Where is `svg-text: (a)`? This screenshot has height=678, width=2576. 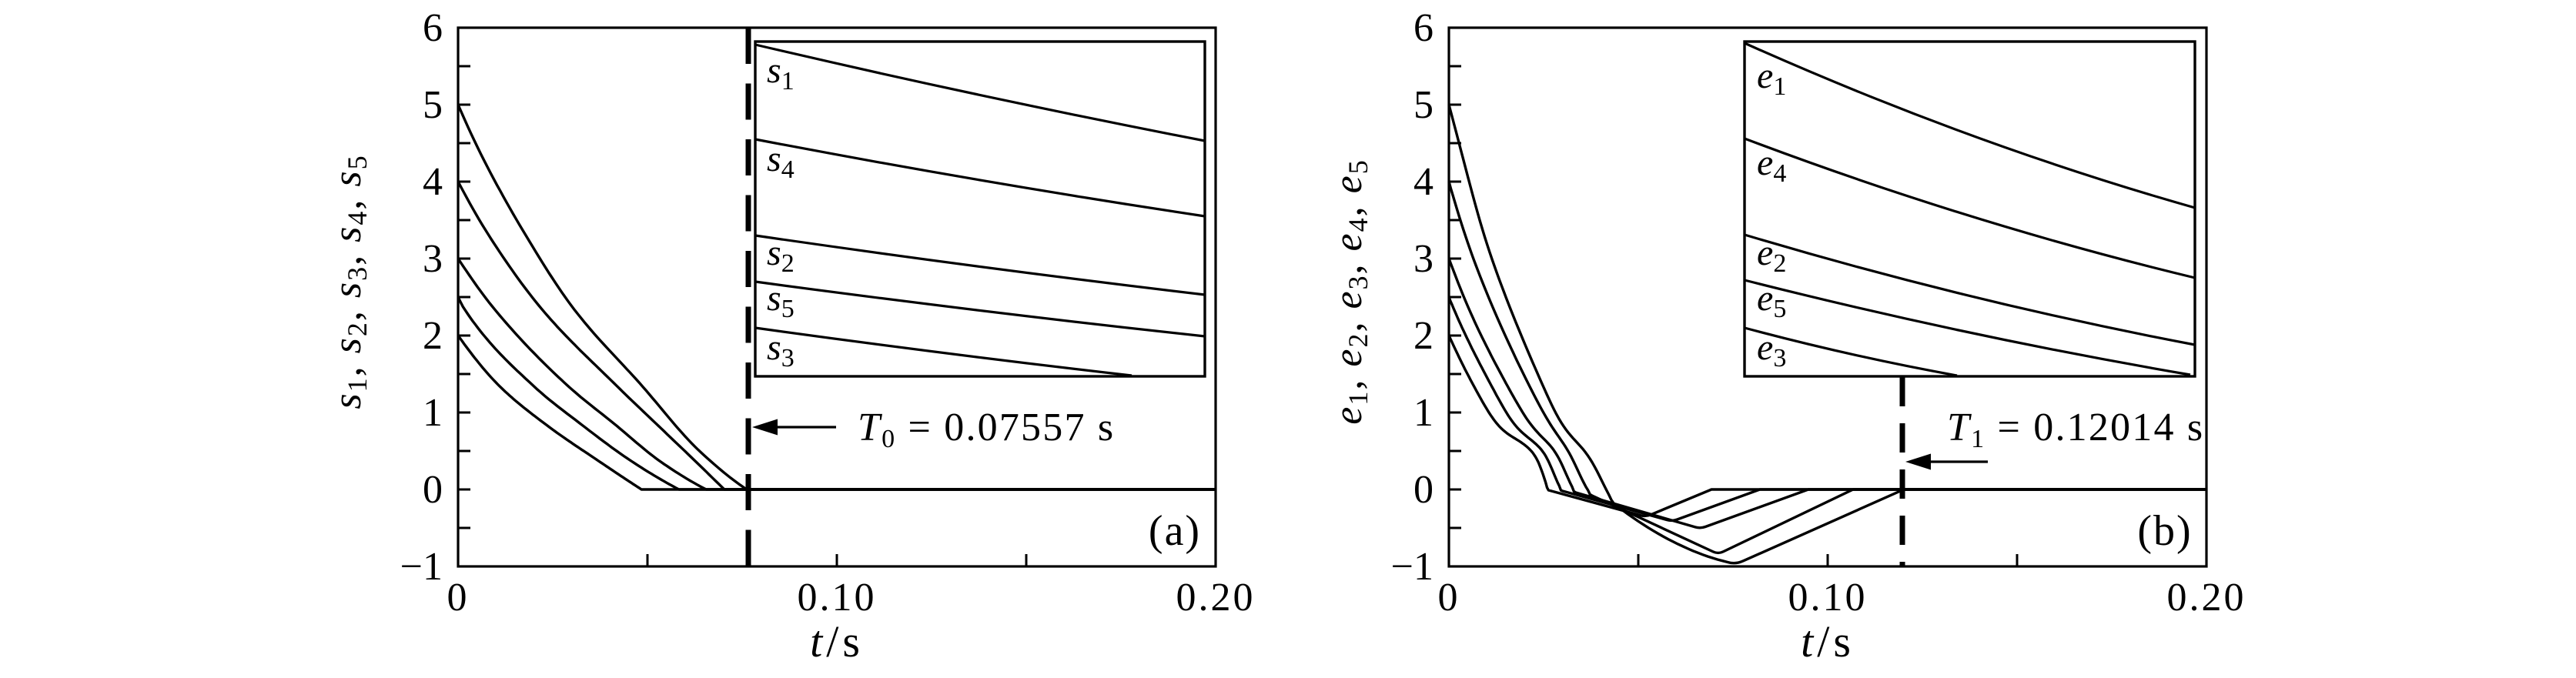 svg-text: (a) is located at coordinates (1175, 531).